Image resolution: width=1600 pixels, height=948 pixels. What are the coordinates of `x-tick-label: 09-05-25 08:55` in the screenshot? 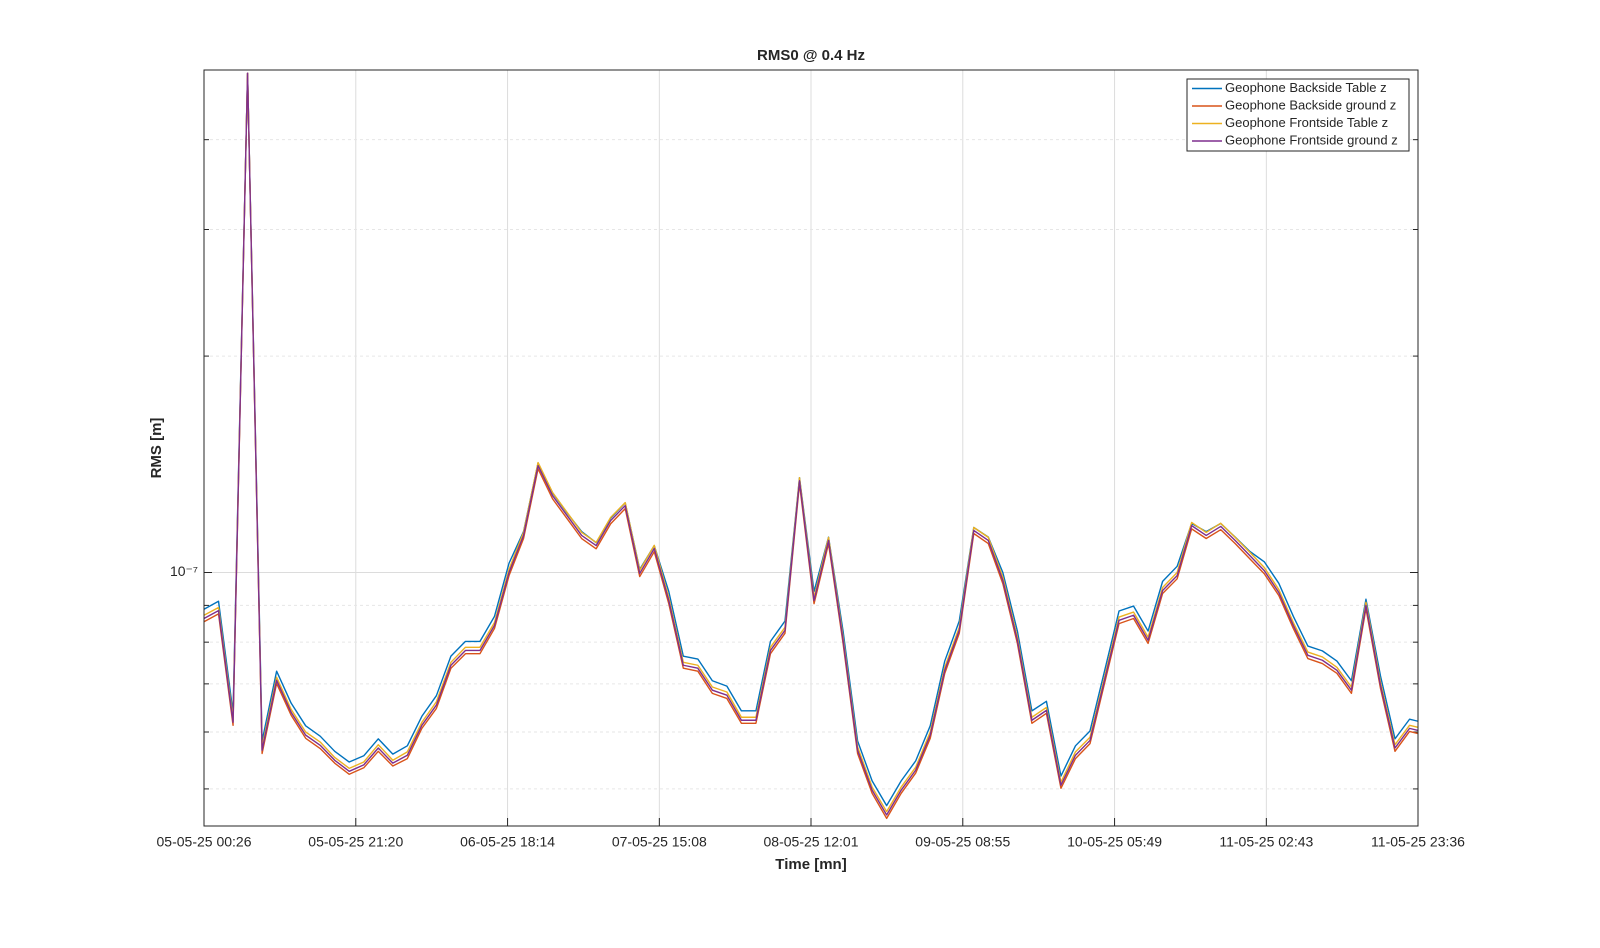 It's located at (962, 842).